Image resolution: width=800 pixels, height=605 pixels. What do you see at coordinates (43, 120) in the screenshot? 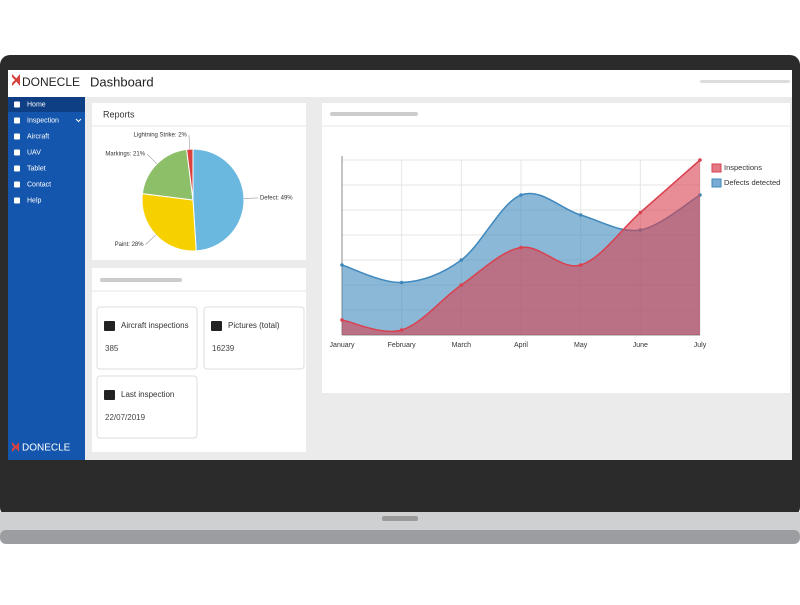
I see `nav-item: Inspection` at bounding box center [43, 120].